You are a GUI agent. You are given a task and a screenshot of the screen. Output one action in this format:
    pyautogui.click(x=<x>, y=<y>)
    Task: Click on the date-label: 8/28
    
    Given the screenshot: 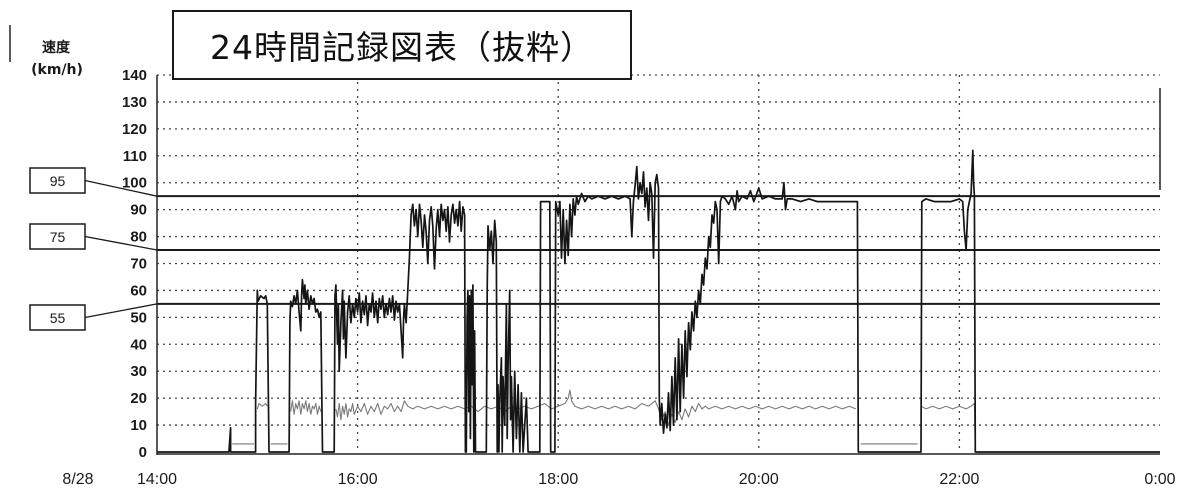 What is the action you would take?
    pyautogui.click(x=77, y=479)
    